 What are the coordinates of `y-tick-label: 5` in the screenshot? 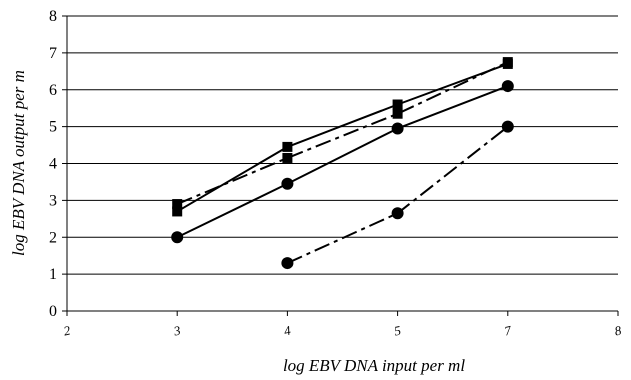 It's located at (53, 127).